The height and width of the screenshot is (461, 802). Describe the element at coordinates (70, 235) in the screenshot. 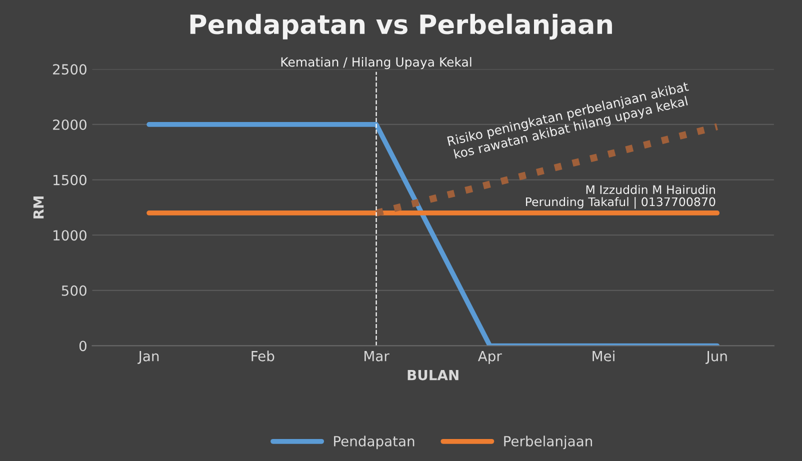

I see `y-tick-label: 1000` at that location.